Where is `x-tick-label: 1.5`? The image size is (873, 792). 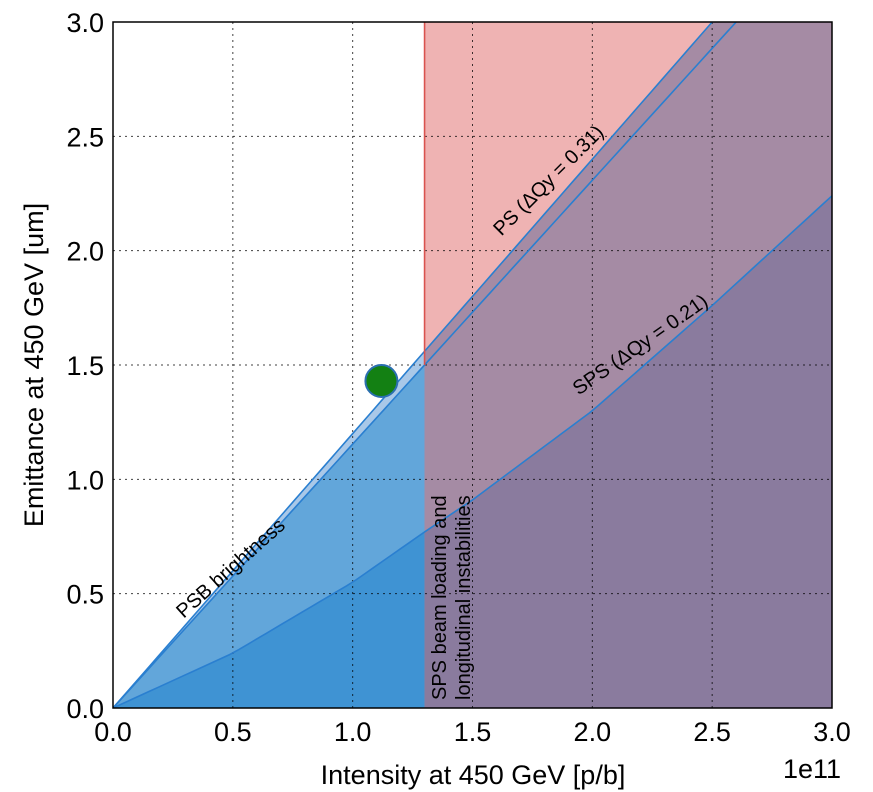 x-tick-label: 1.5 is located at coordinates (473, 732).